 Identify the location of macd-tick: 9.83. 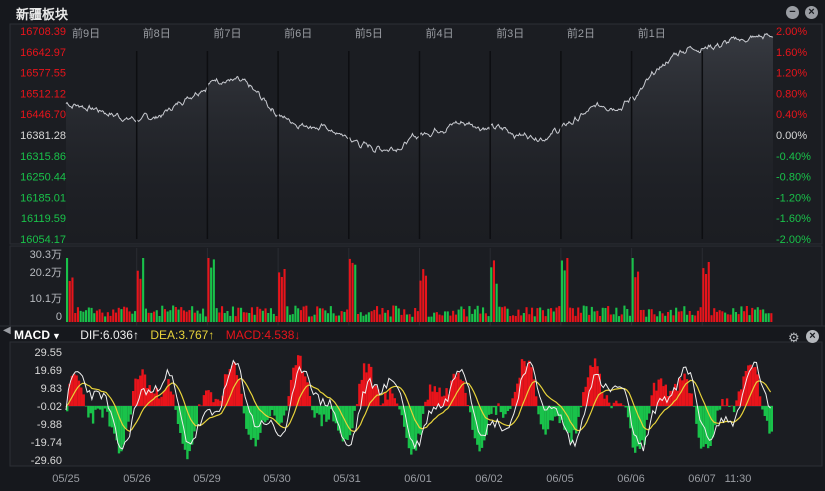
(51, 389).